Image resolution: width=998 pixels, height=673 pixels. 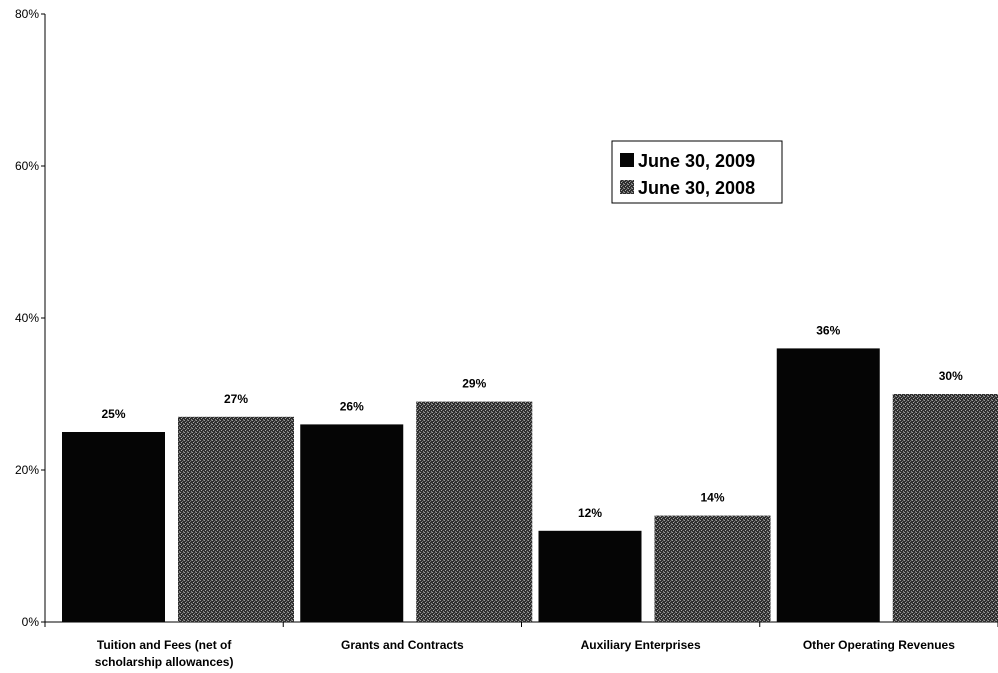 What do you see at coordinates (696, 188) in the screenshot?
I see `legend-label: June 30, 2008` at bounding box center [696, 188].